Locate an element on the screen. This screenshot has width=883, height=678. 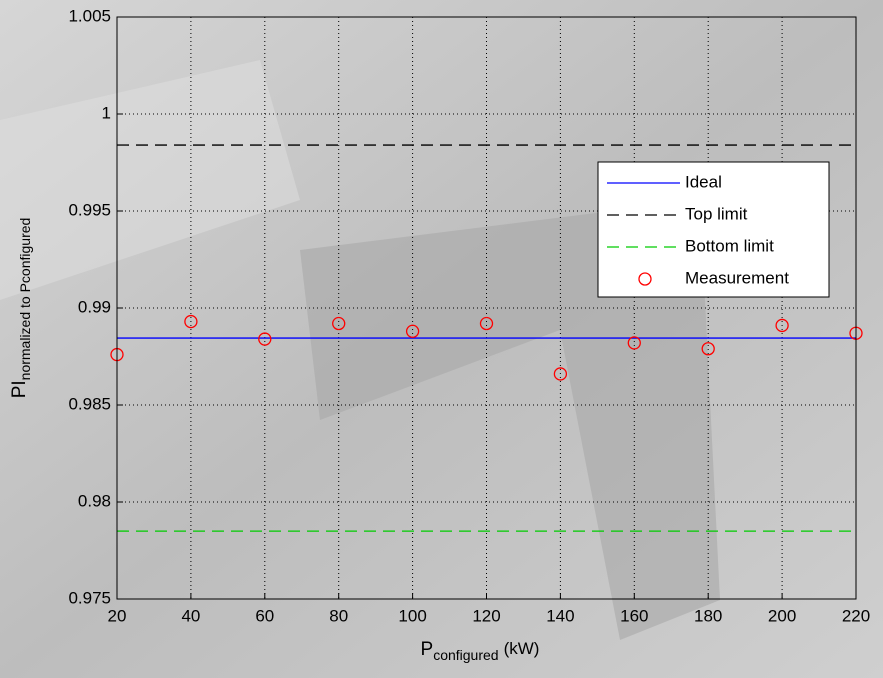
legend-label: Ideal is located at coordinates (703, 181).